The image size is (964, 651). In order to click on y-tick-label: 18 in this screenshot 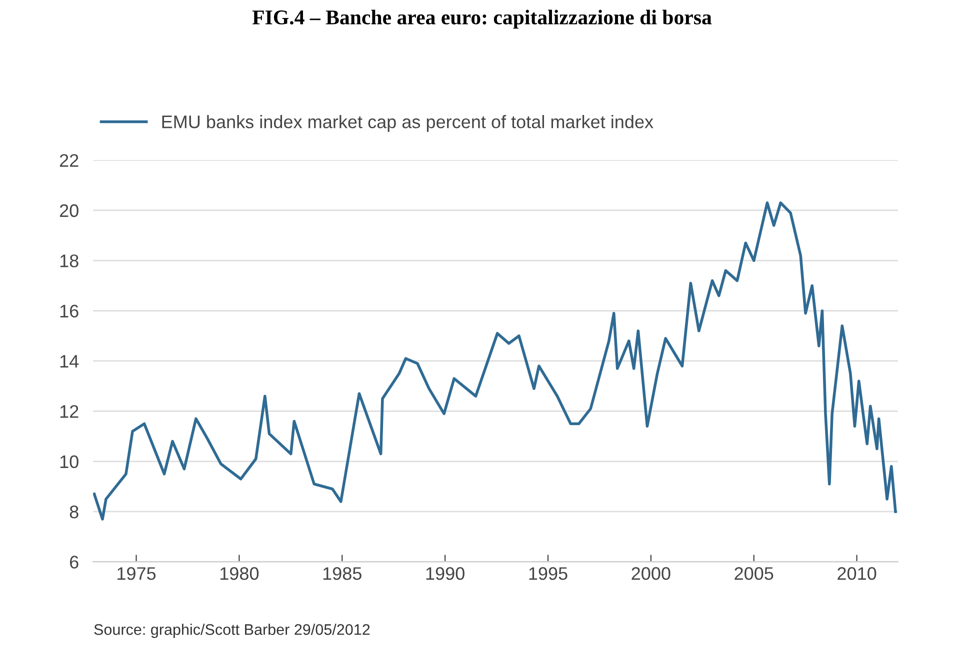, I will do `click(69, 261)`.